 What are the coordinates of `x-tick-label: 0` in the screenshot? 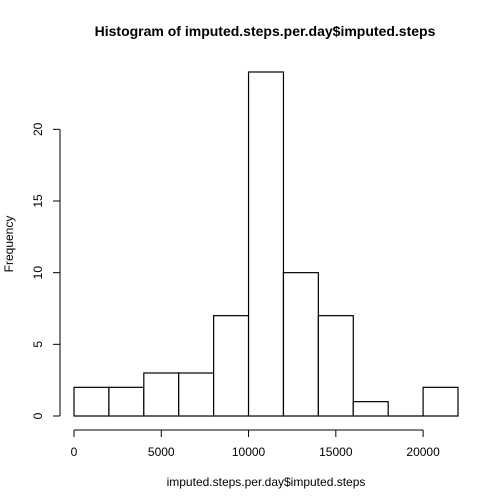 It's located at (74, 452).